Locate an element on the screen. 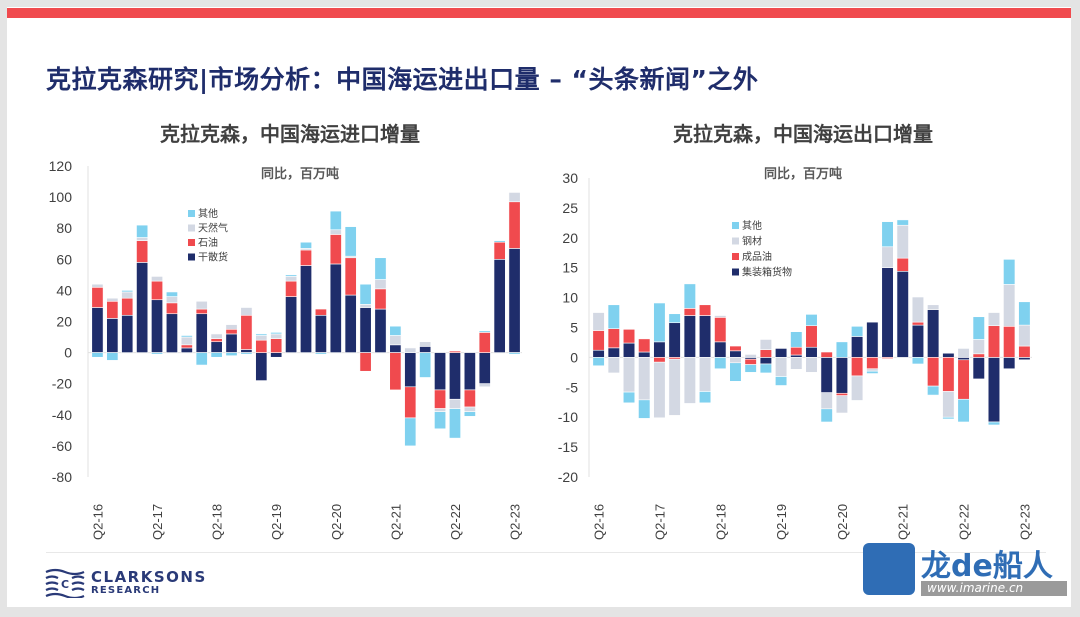 This screenshot has width=1080, height=617. chart-subtitle: 同比，百万吨 is located at coordinates (803, 174).